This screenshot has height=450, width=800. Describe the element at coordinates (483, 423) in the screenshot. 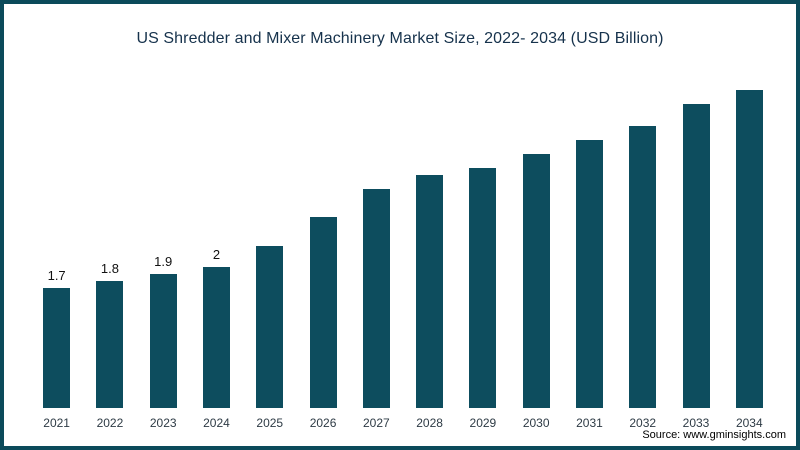

I see `x-axis-label: 2029` at that location.